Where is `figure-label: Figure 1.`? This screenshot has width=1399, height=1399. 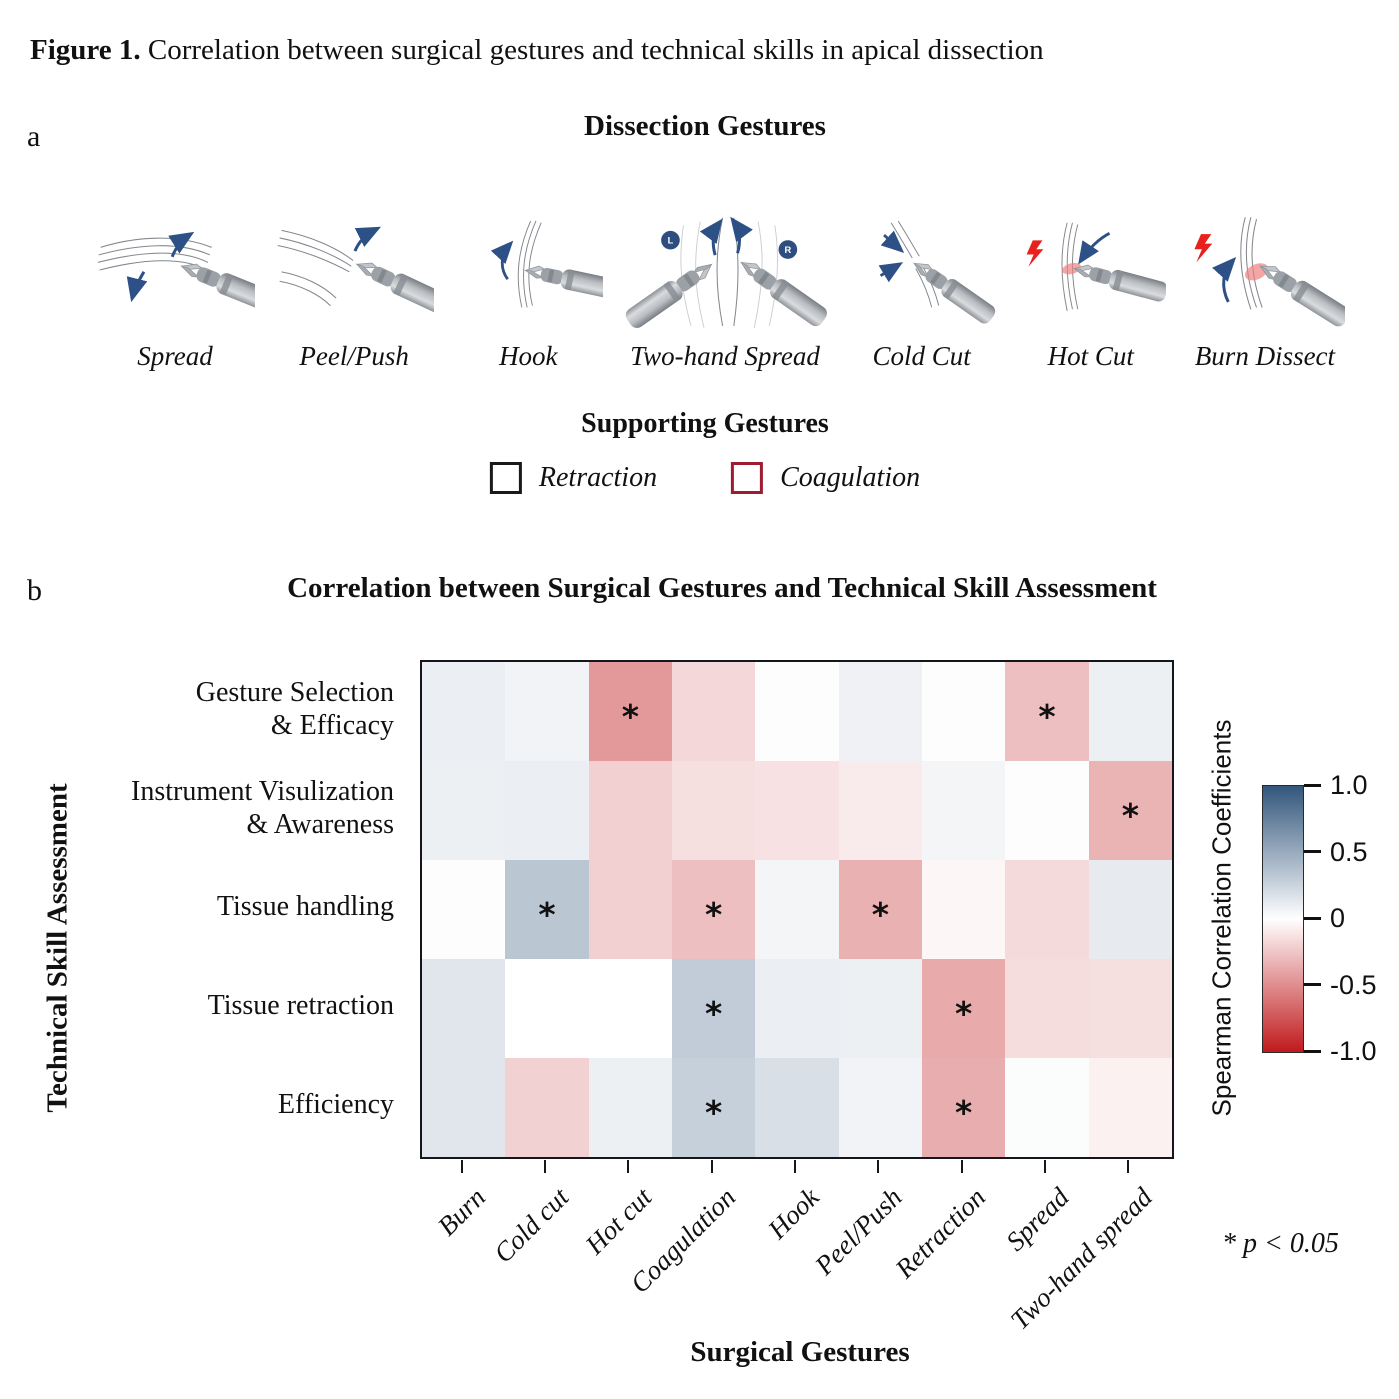
figure-label: Figure 1. is located at coordinates (85, 50).